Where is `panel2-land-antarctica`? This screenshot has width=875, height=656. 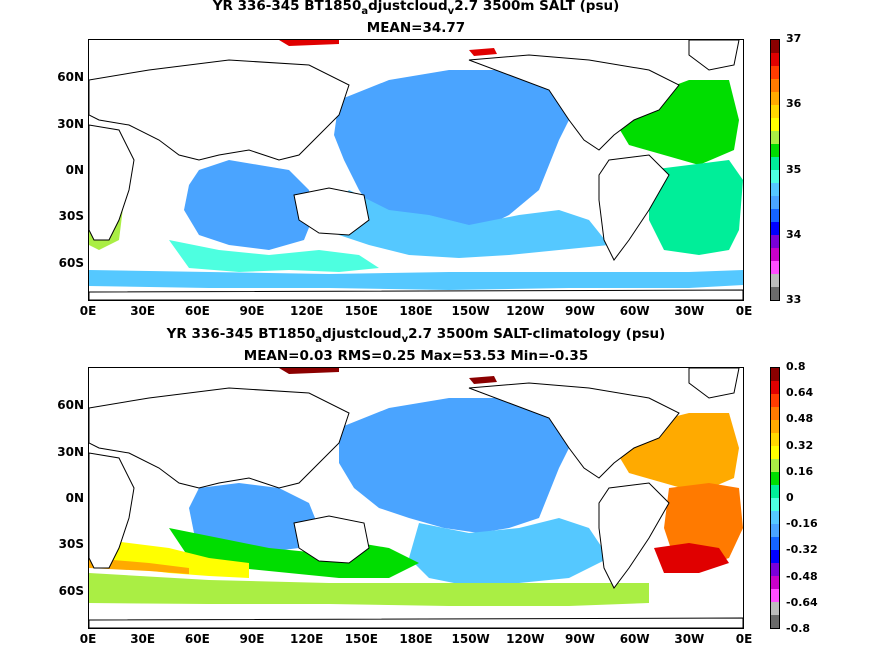 panel2-land-antarctica is located at coordinates (416, 622).